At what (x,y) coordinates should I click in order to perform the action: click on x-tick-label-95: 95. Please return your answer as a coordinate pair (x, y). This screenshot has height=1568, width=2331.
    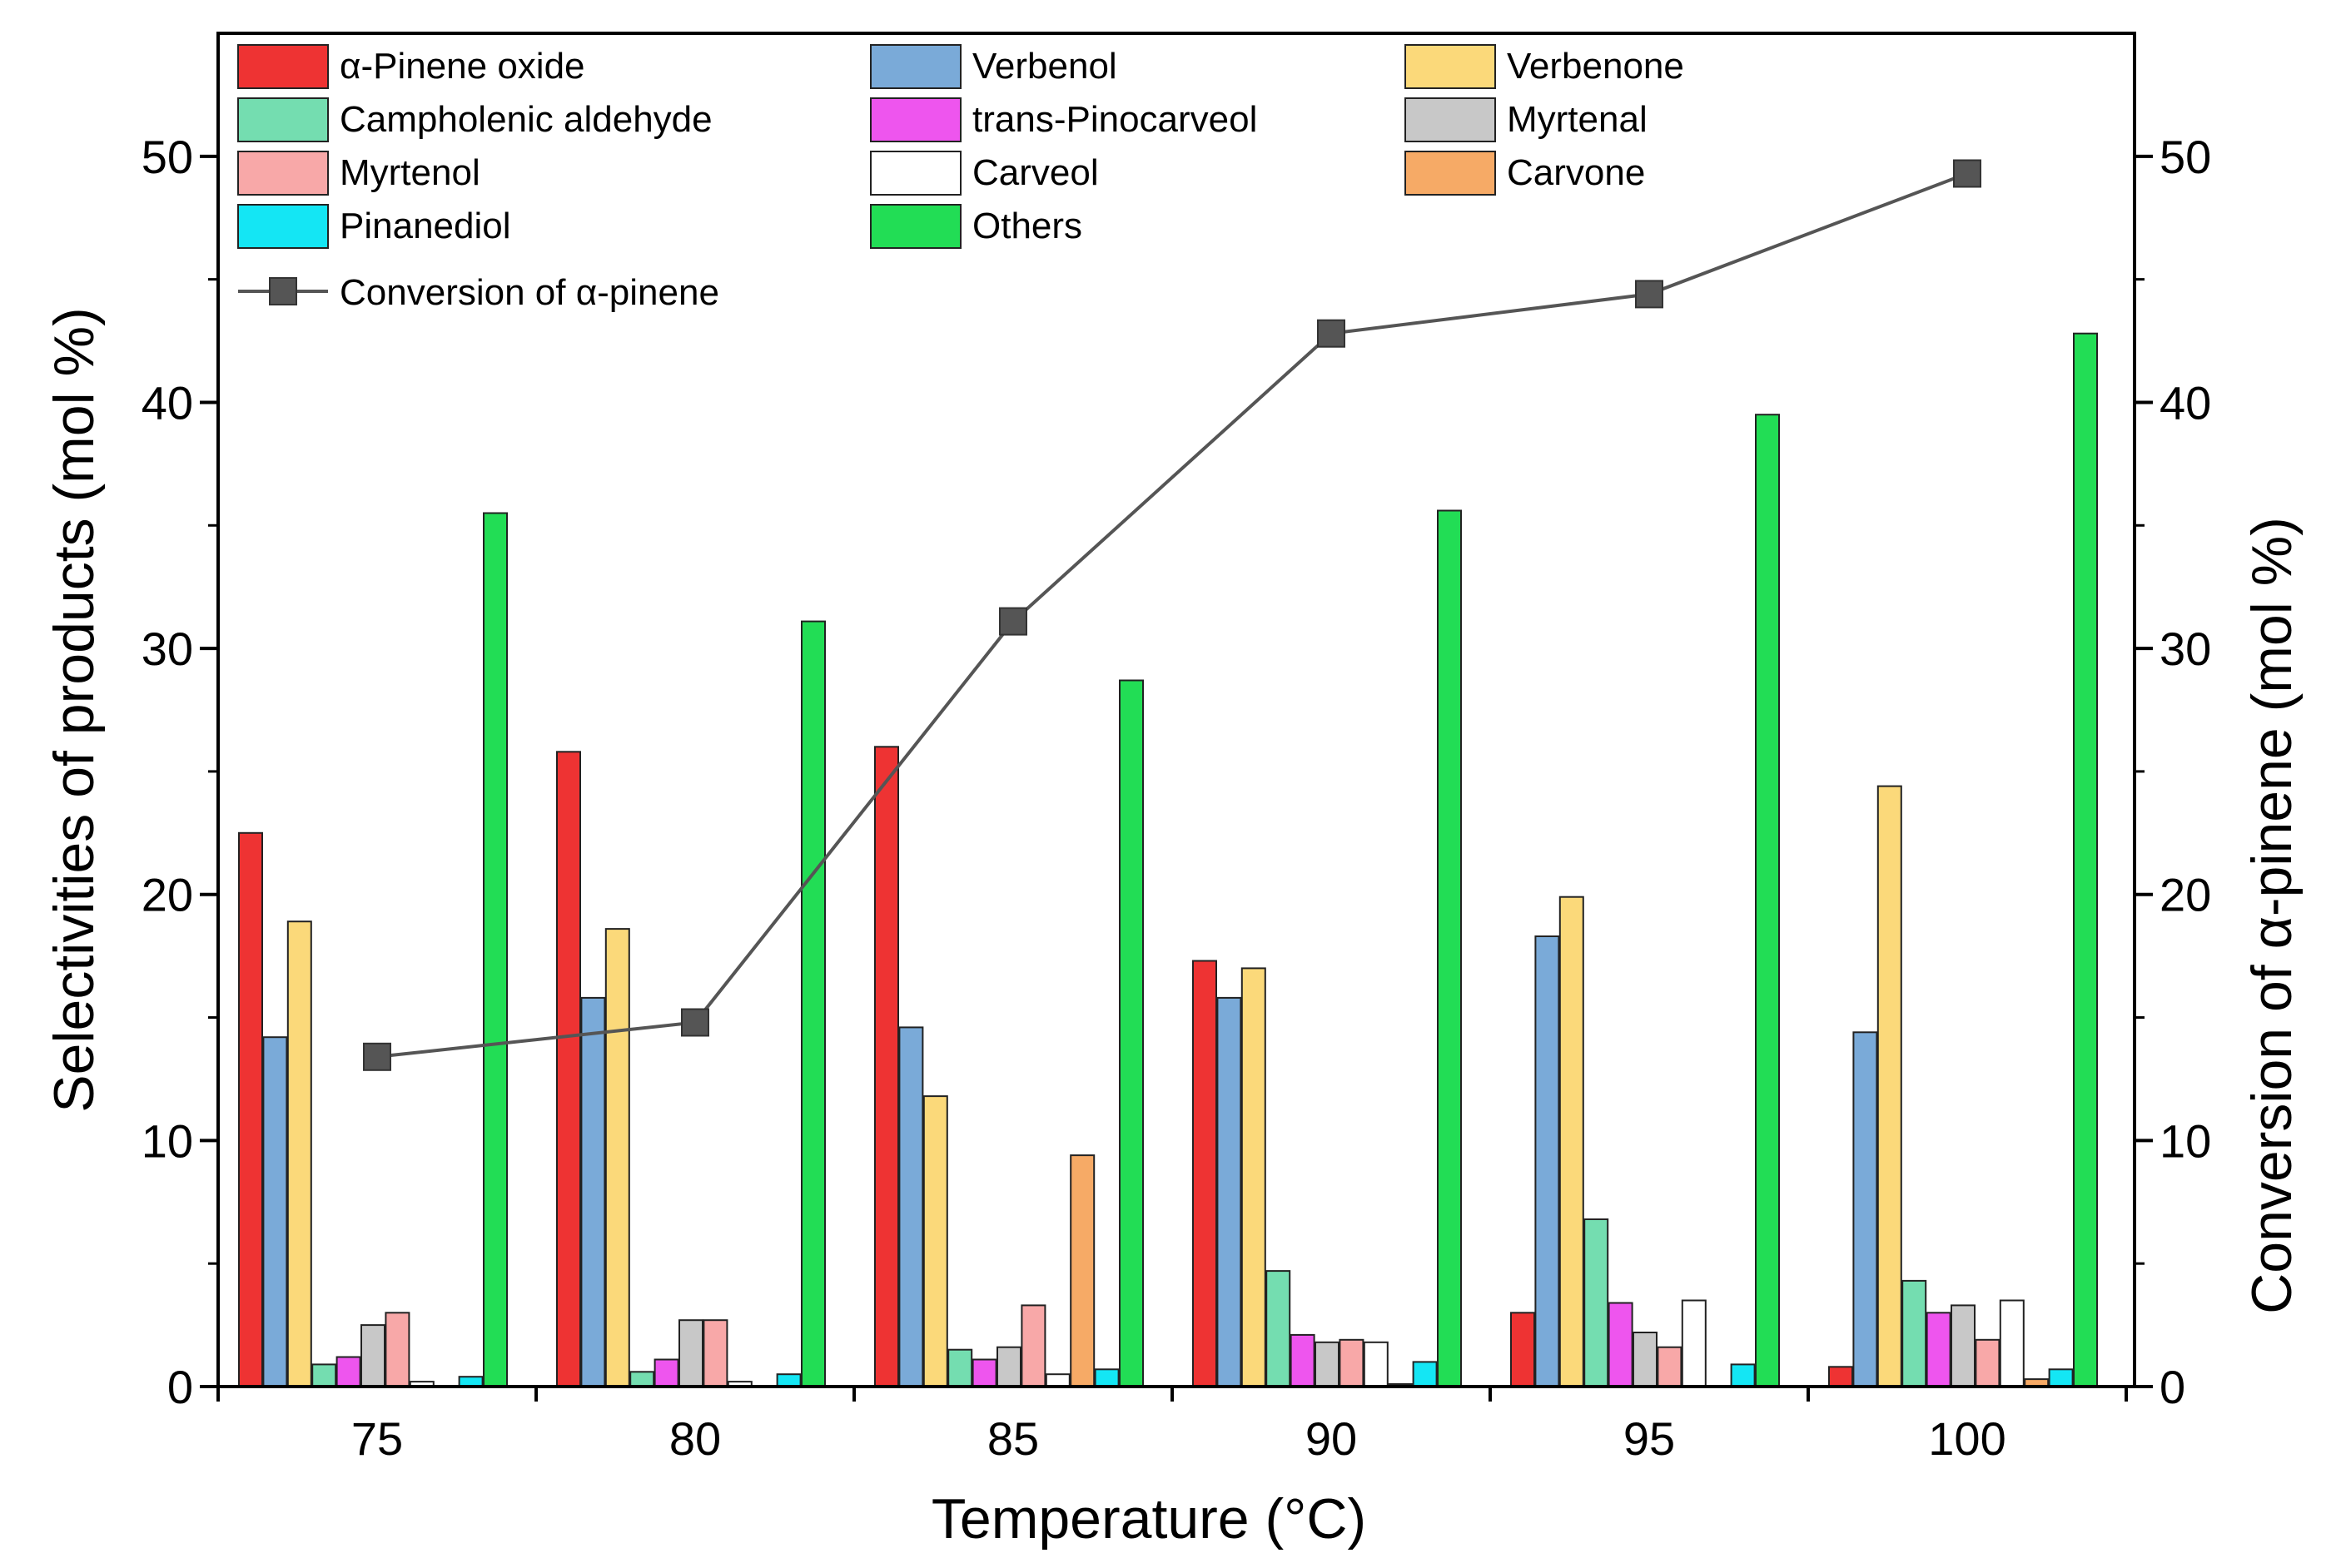
    Looking at the image, I should click on (1649, 1438).